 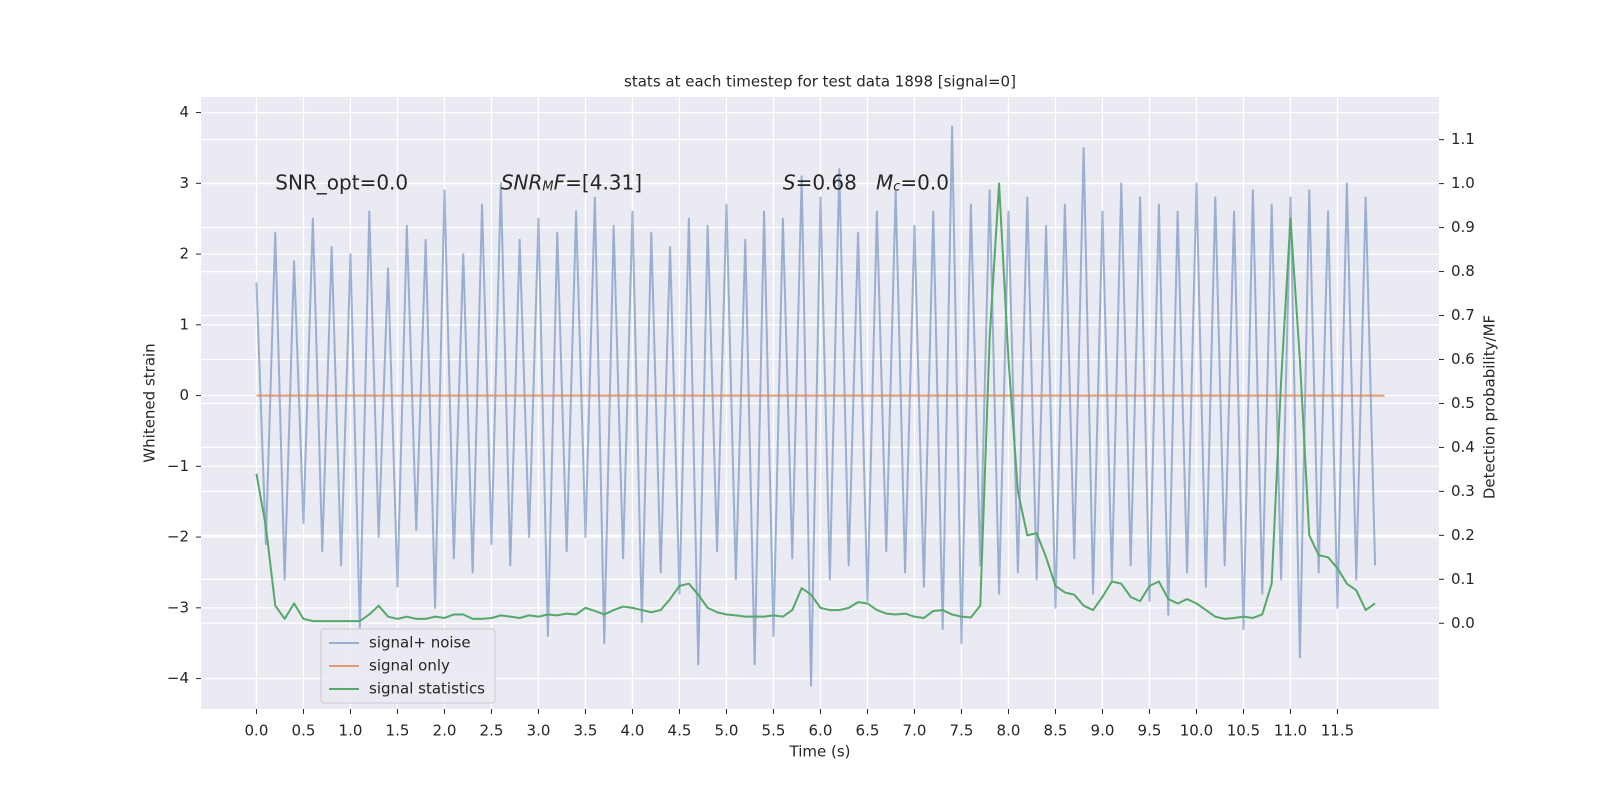 What do you see at coordinates (351, 731) in the screenshot?
I see `x-tick-label: 1.0` at bounding box center [351, 731].